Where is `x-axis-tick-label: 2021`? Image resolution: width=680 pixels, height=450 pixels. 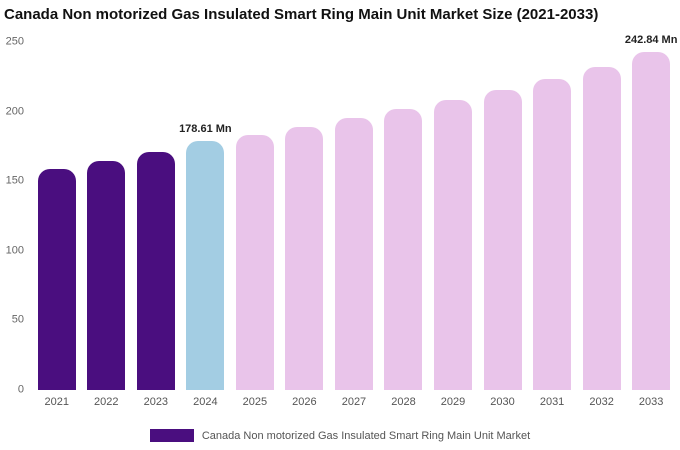
x-axis-tick-label: 2021 is located at coordinates (56, 402).